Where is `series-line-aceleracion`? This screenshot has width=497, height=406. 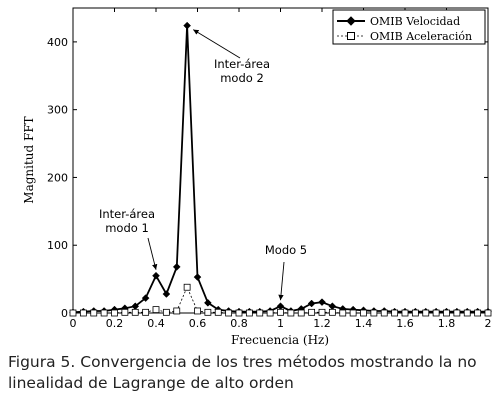
series-line-aceleracion is located at coordinates (280, 300).